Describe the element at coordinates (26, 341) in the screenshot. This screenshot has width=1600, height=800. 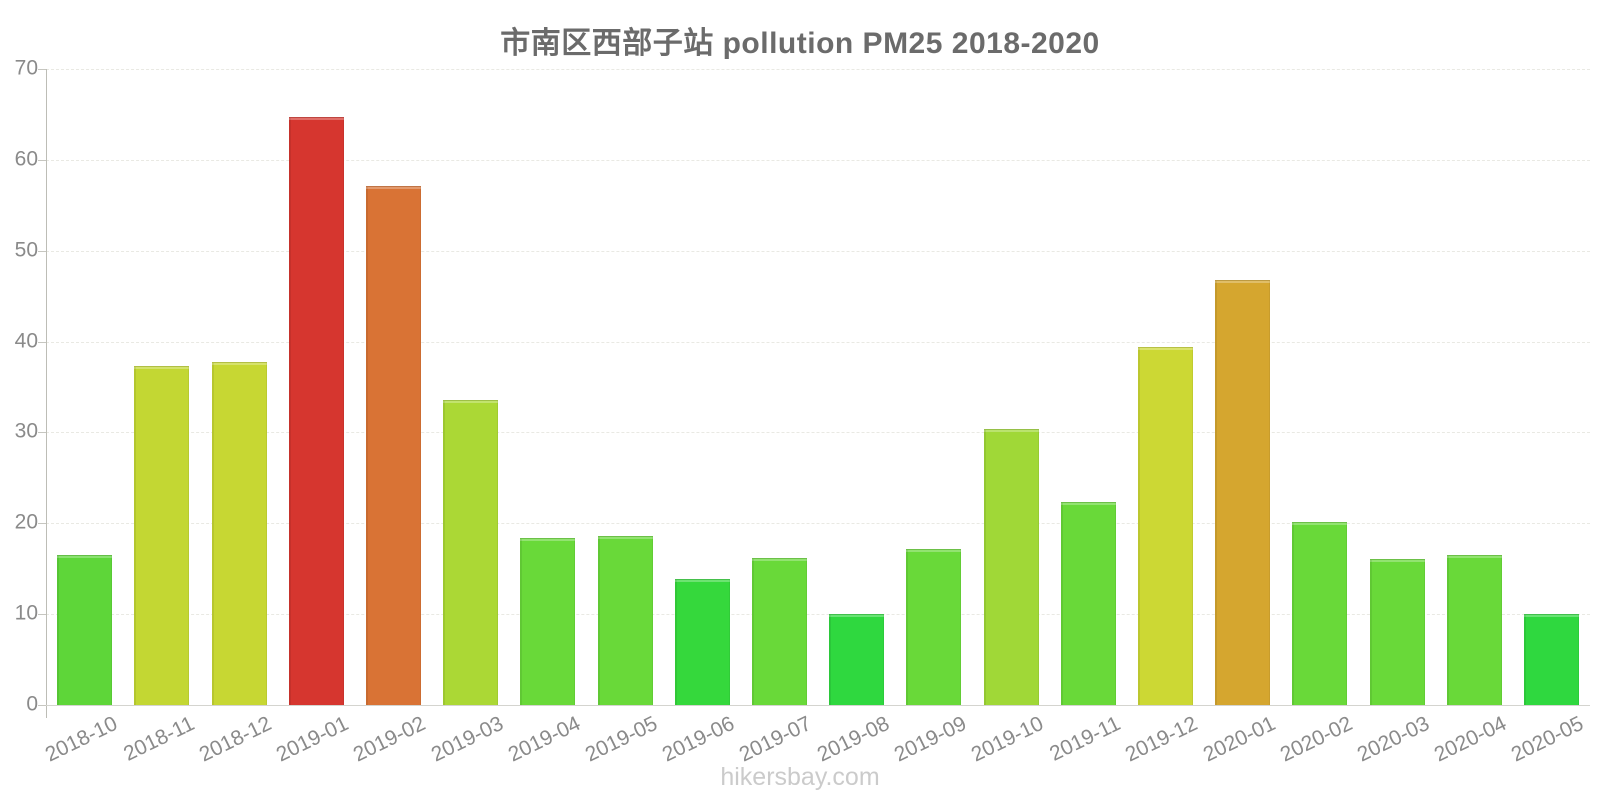
I see `y-tick-label: 40` at that location.